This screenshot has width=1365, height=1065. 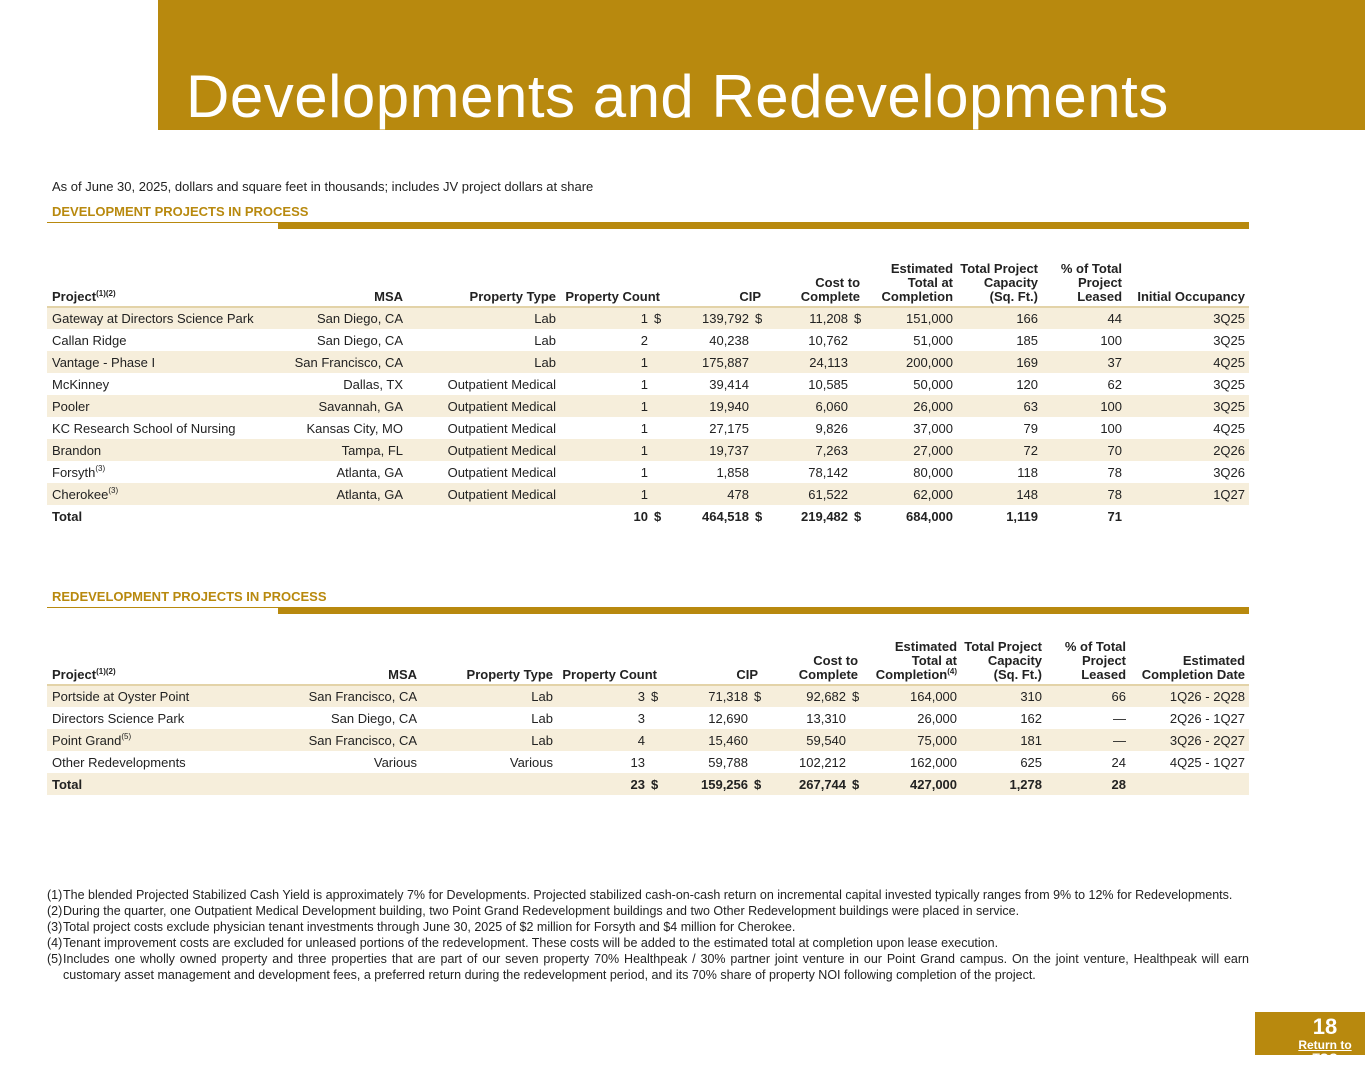 What do you see at coordinates (343, 516) in the screenshot?
I see `msa-cell` at bounding box center [343, 516].